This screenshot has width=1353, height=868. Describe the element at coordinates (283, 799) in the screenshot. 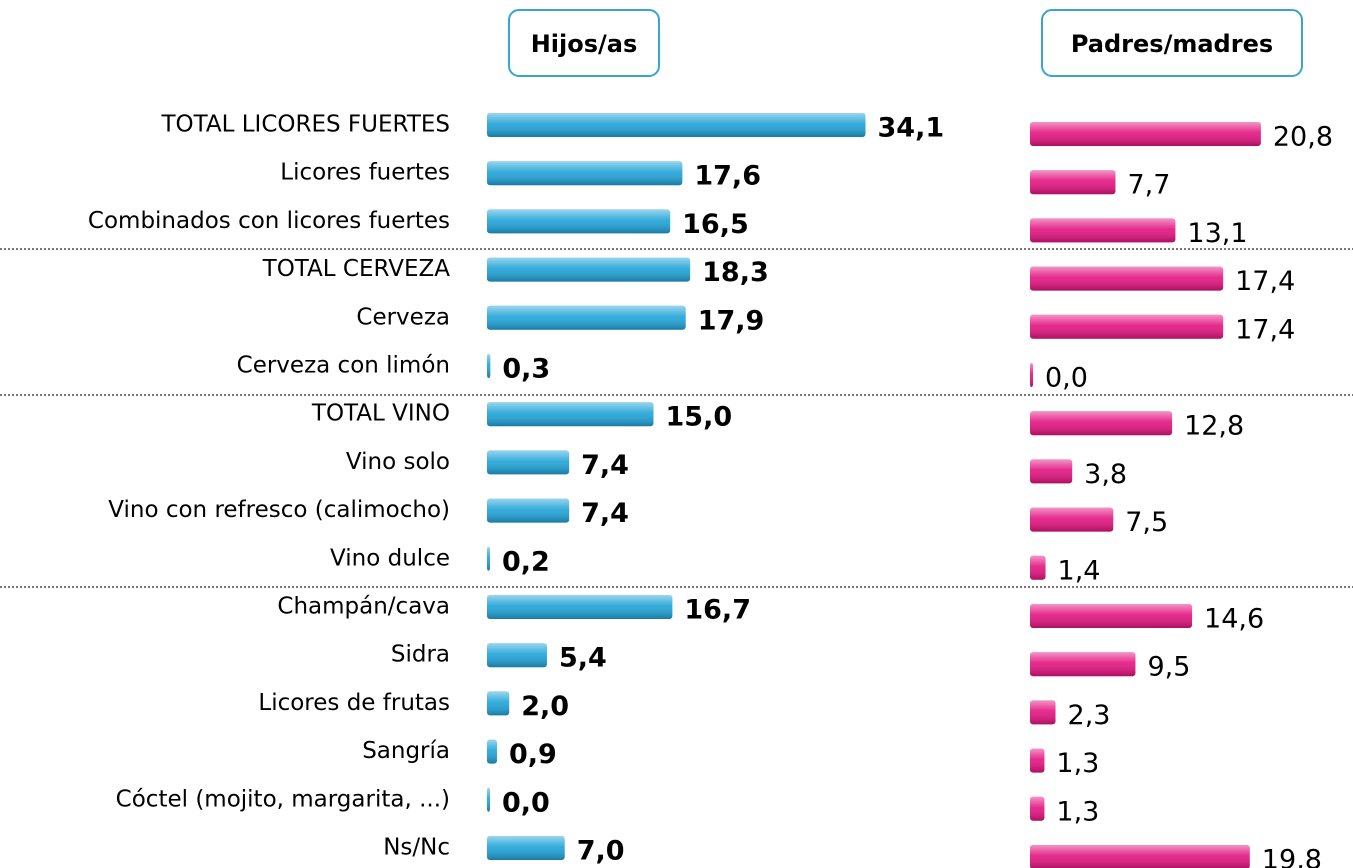

I see `category-label: Cóctel (mojito, margarita, ...)` at that location.